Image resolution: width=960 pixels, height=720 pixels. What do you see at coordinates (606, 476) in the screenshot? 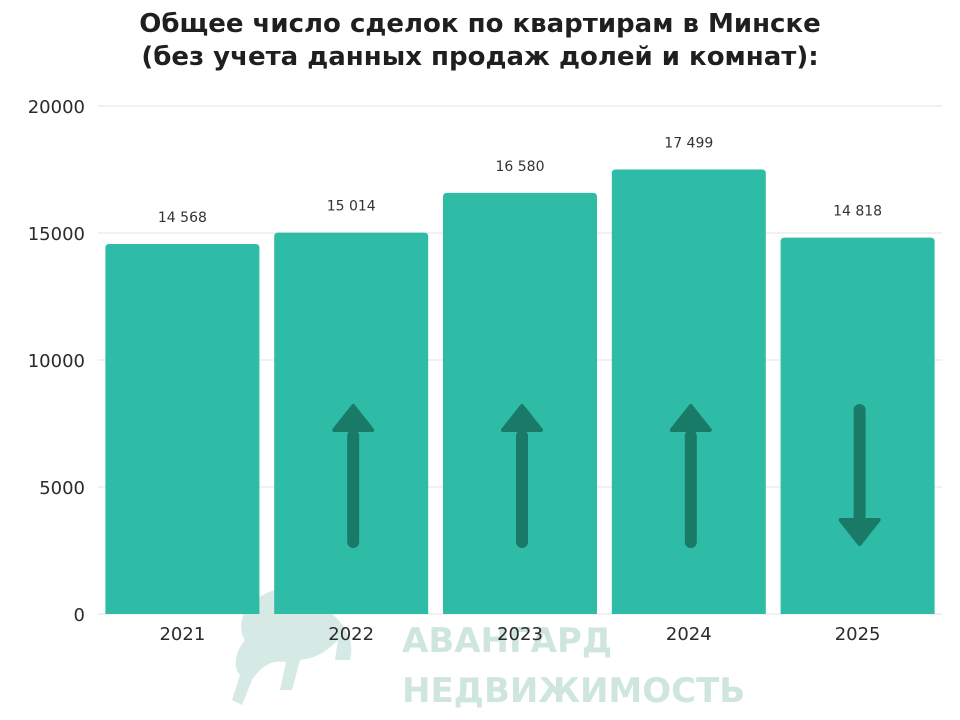
I see `trend-arrows` at bounding box center [606, 476].